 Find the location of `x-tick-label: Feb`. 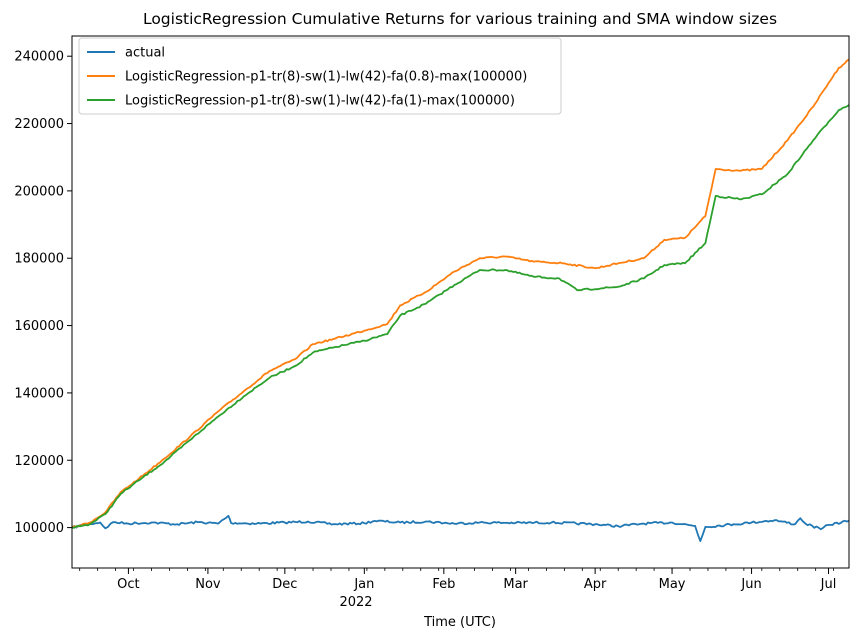

x-tick-label: Feb is located at coordinates (443, 584).